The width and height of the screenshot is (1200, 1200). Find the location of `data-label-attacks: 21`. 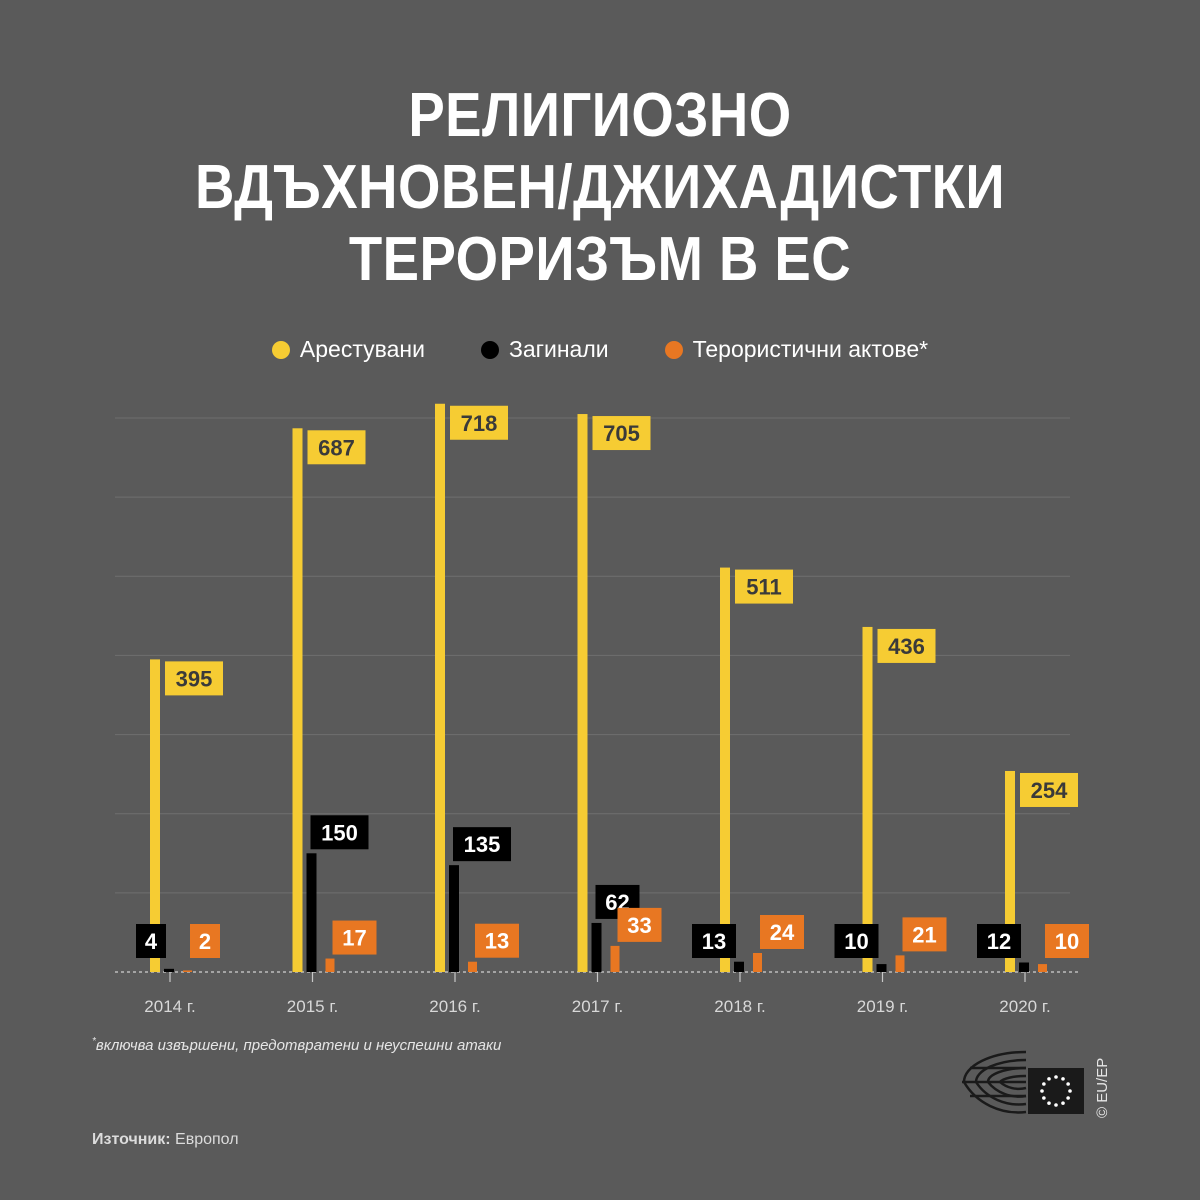

data-label-attacks: 21 is located at coordinates (924, 934).